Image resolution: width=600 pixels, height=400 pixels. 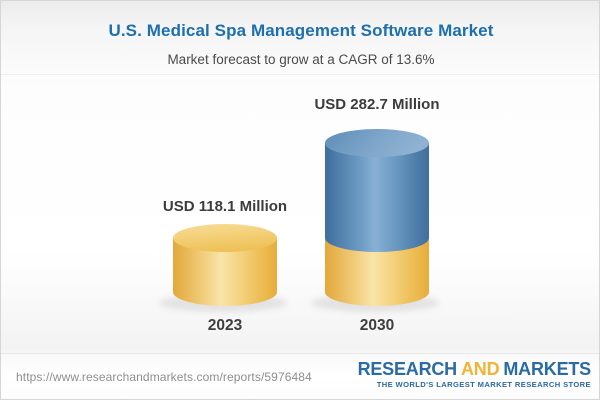 I want to click on logo-word-markets: MARKETS, so click(x=547, y=369).